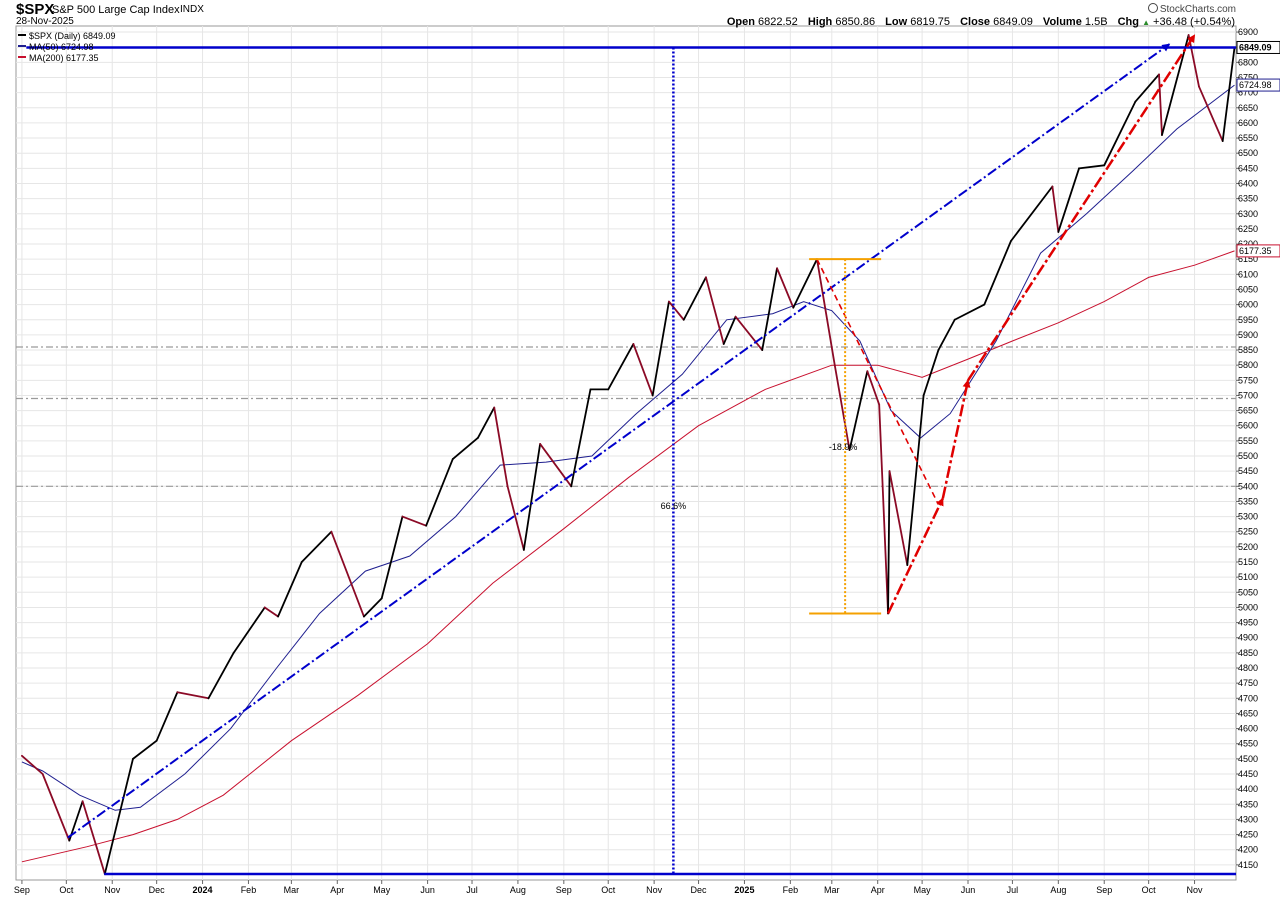 Image resolution: width=1280 pixels, height=900 pixels. What do you see at coordinates (1197, 9) in the screenshot?
I see `brand-text: StockCharts.com` at bounding box center [1197, 9].